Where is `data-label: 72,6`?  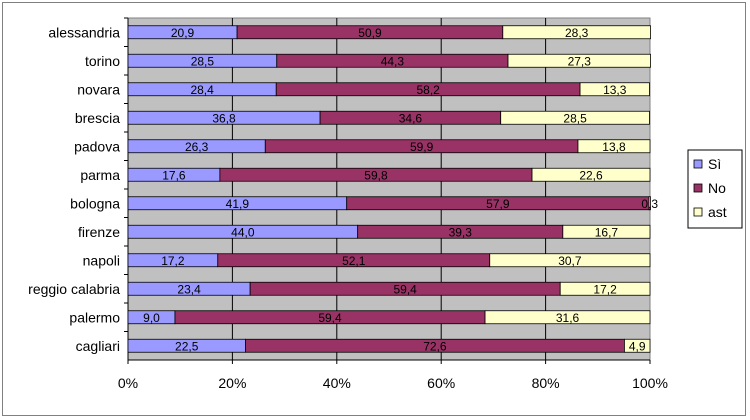
data-label: 72,6 is located at coordinates (435, 346).